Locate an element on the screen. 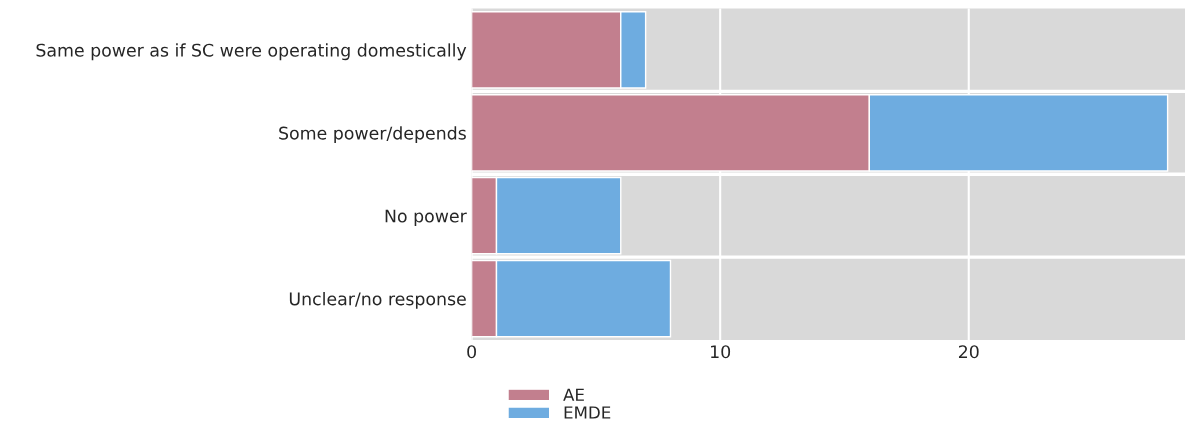 This screenshot has width=1185, height=425. legend-label: EMDE is located at coordinates (587, 412).